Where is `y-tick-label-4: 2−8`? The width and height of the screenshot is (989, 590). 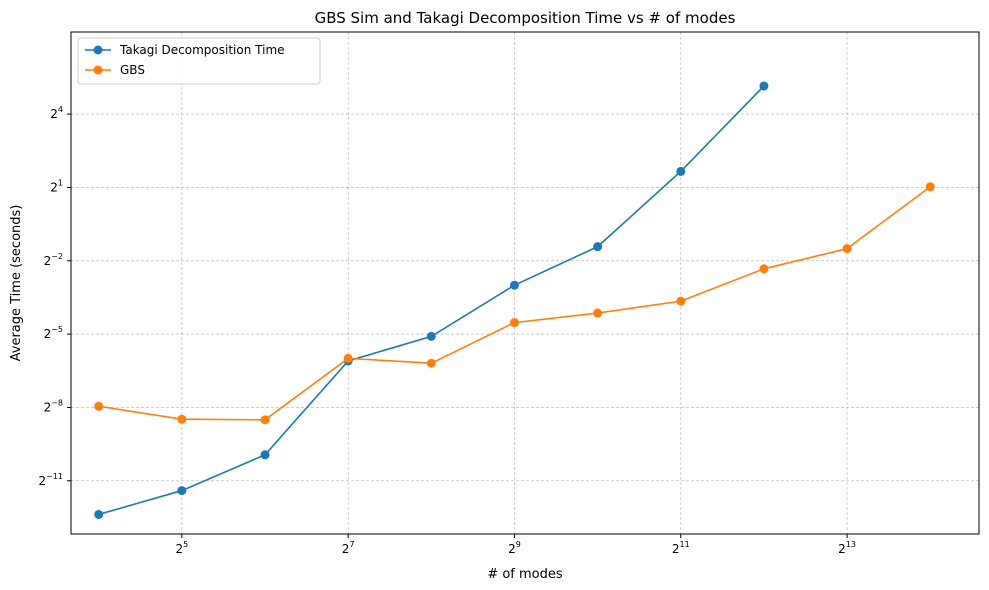
y-tick-label-4: 2−8 is located at coordinates (53, 406).